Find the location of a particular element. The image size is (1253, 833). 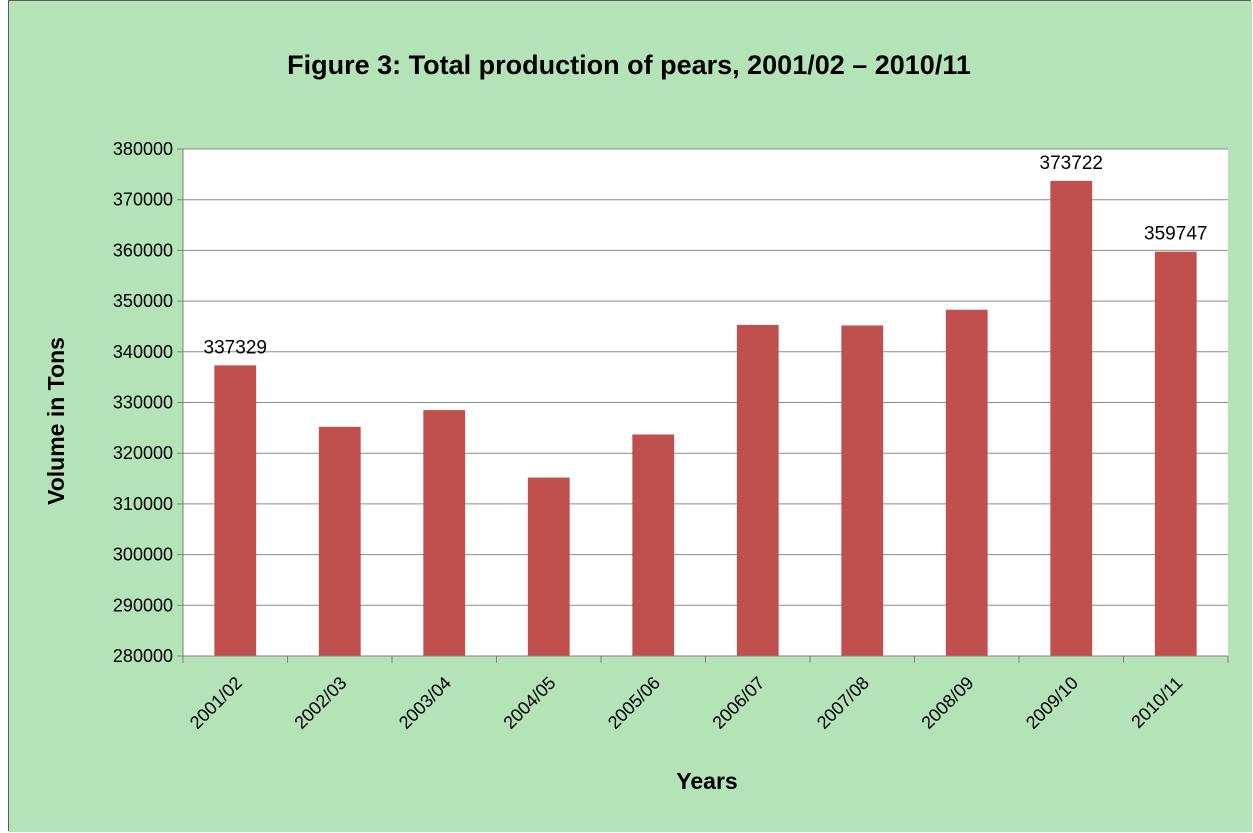

y-tick-label: 320000 is located at coordinates (143, 453).